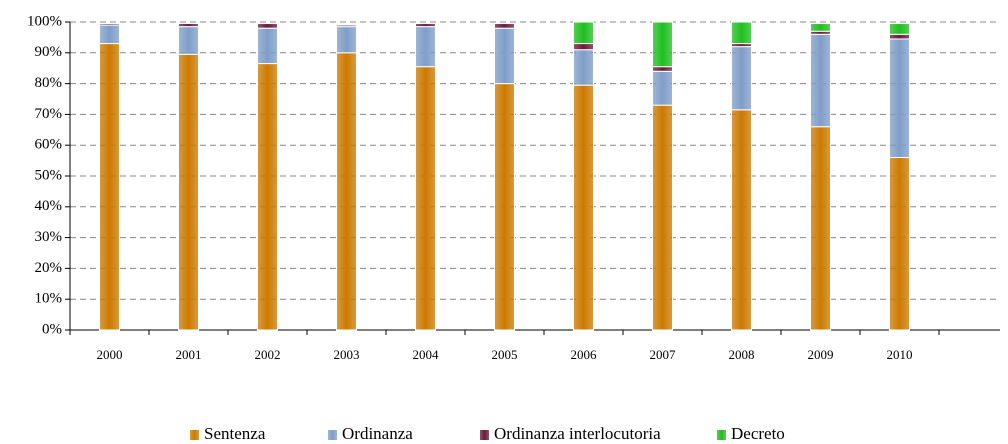  I want to click on legend-label: Ordinanza, so click(377, 433).